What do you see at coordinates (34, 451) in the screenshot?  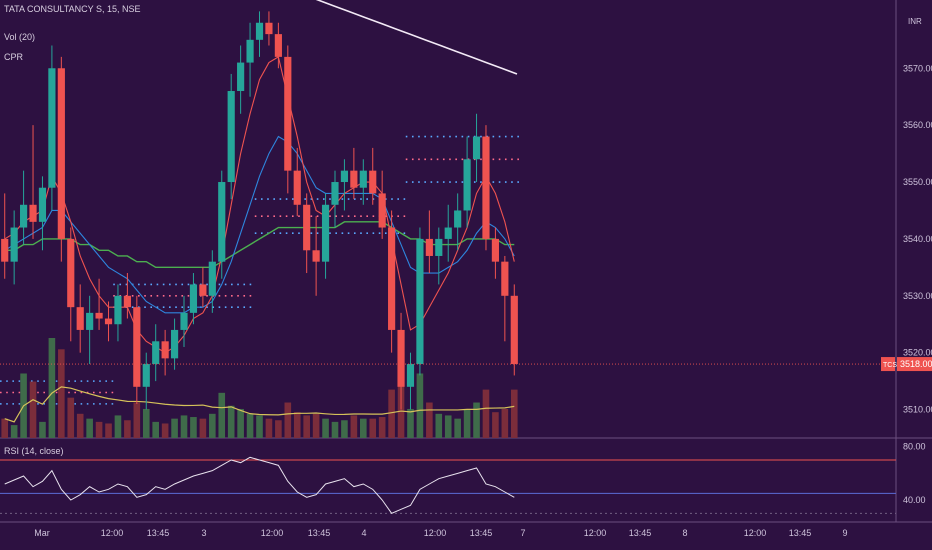 I see `legend-rsi: RSI (14, close)` at bounding box center [34, 451].